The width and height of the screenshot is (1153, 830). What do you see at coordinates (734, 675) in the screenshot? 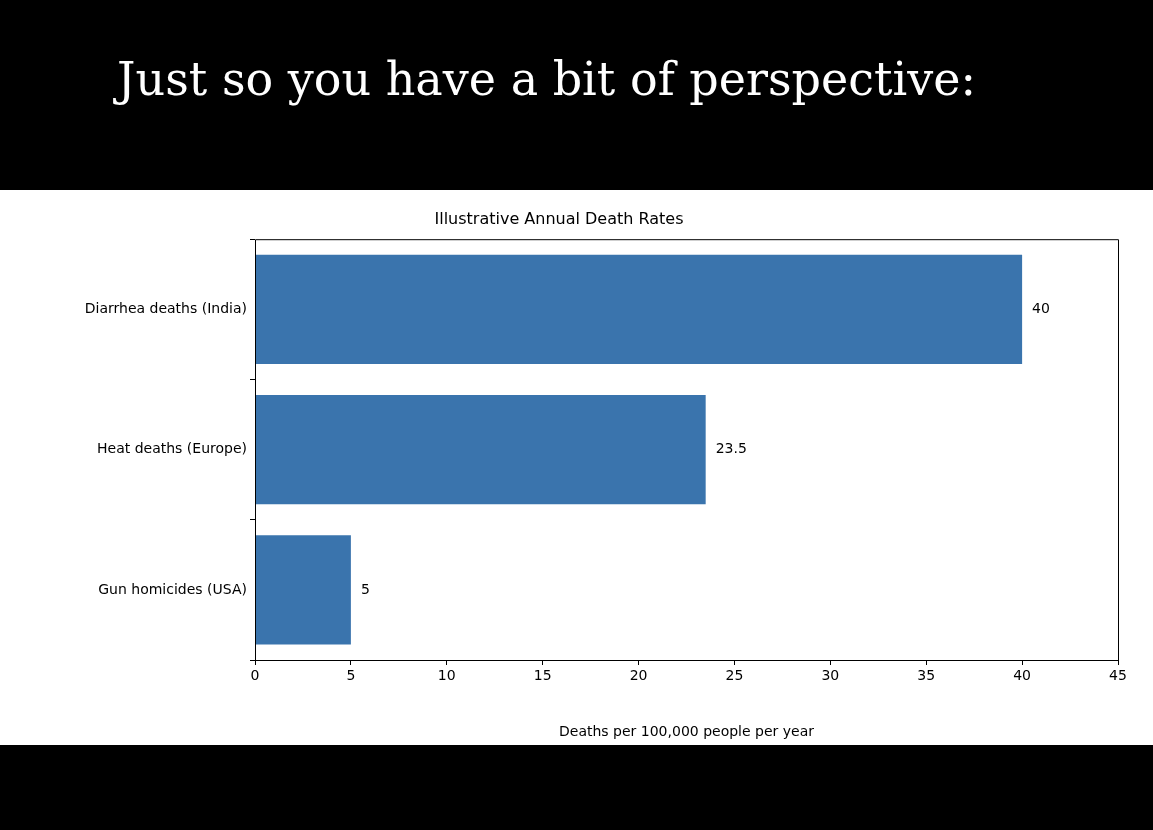
I see `x-tick-label: 25` at bounding box center [734, 675].